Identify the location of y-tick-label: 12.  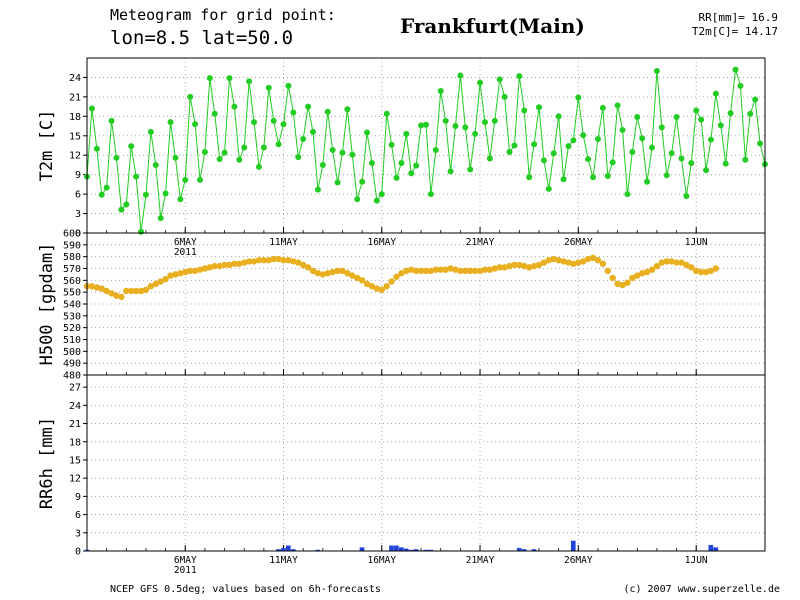
(75, 156).